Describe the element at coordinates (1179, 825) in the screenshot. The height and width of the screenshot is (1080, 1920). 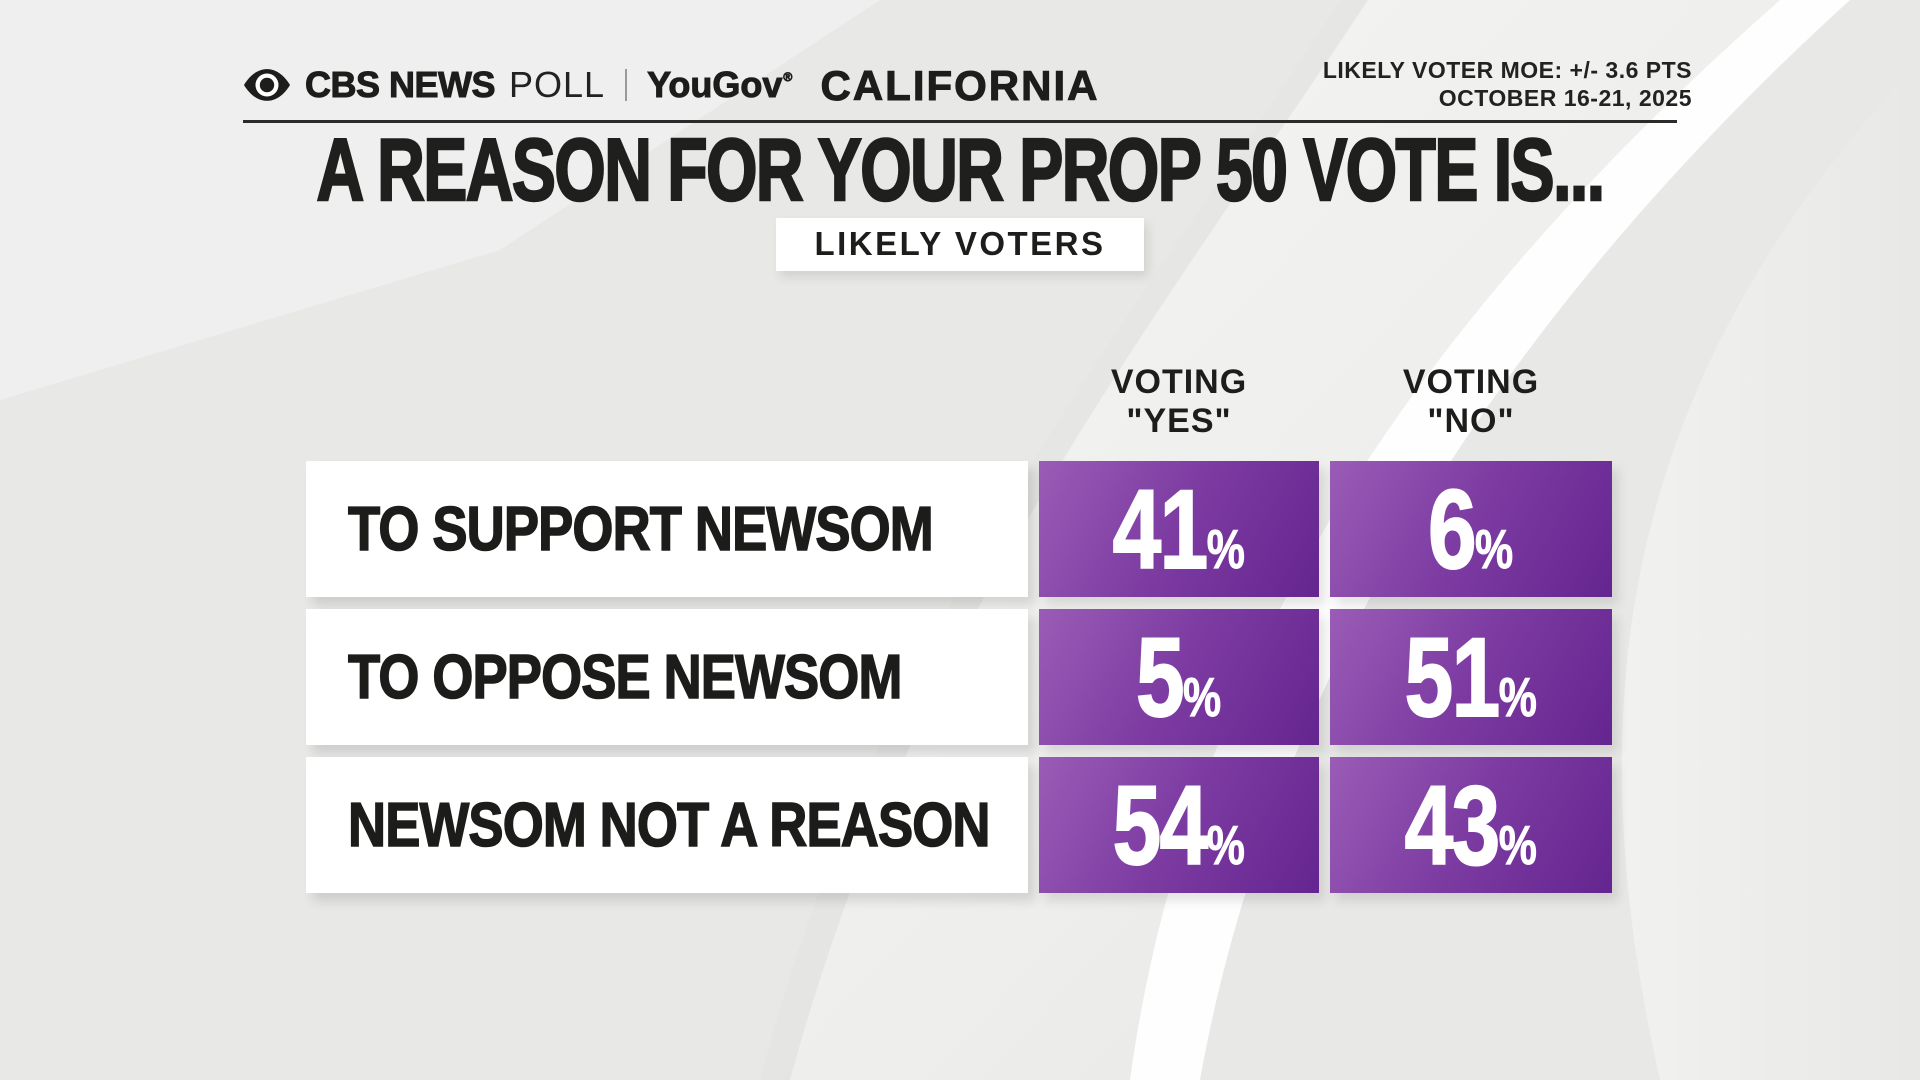
I see `value-cell-yes-notreason: 54%` at that location.